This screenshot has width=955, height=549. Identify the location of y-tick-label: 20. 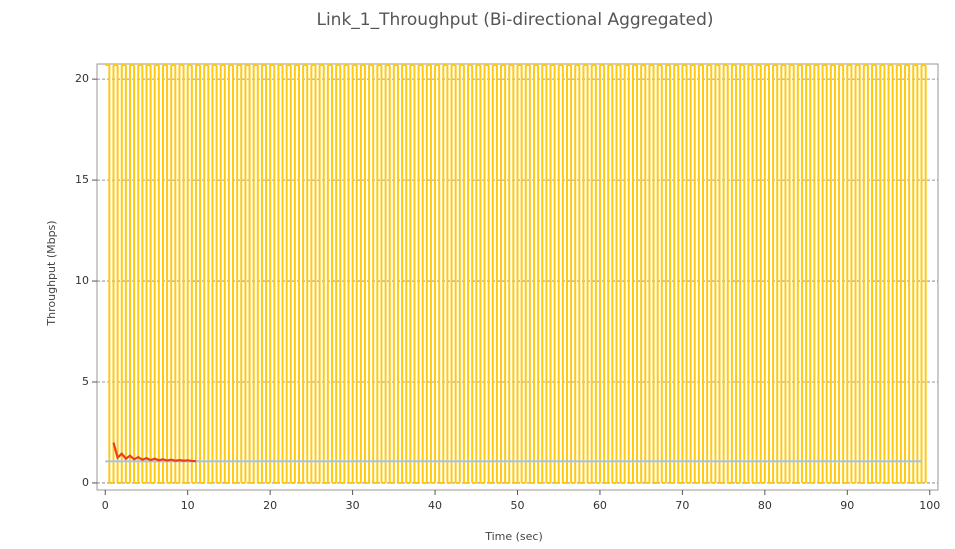
(82, 78).